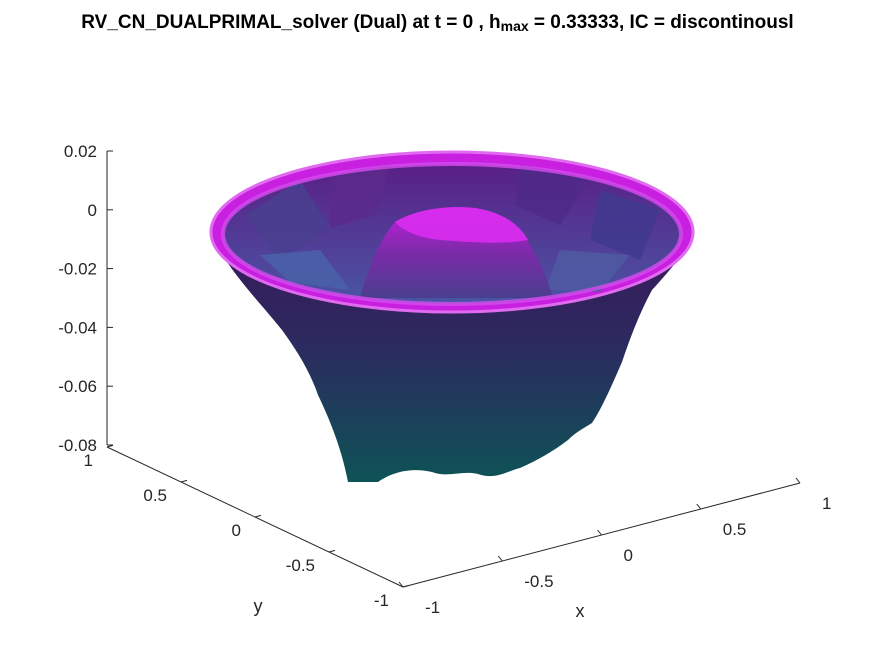 Image resolution: width=875 pixels, height=656 pixels. What do you see at coordinates (77, 386) in the screenshot?
I see `z-tick-label: -0.06` at bounding box center [77, 386].